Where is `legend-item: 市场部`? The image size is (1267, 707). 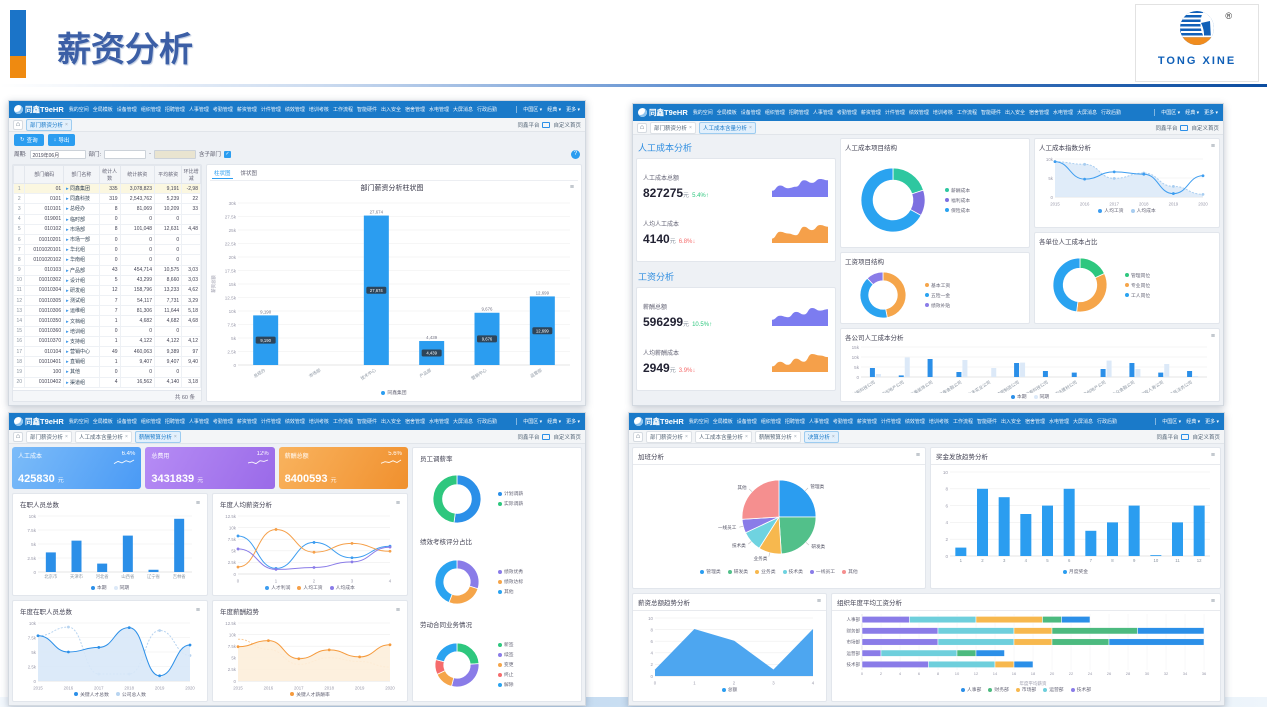 legend-item: 市场部 is located at coordinates (1025, 689).